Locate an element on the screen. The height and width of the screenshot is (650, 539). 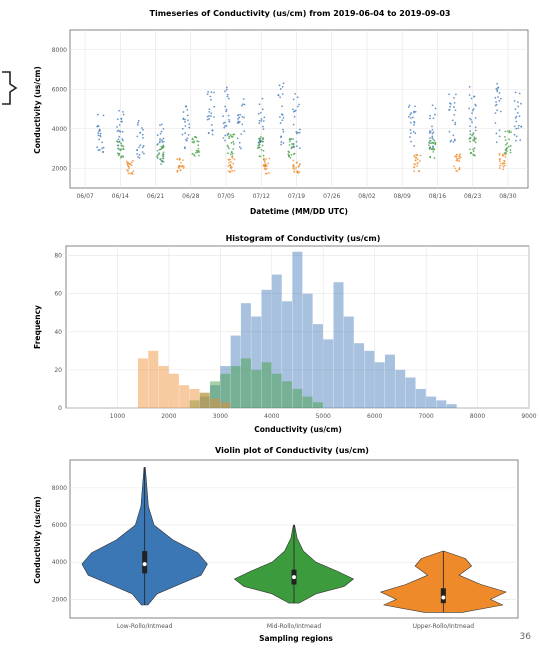
violin-y-tick: 6000 is located at coordinates (59, 525).